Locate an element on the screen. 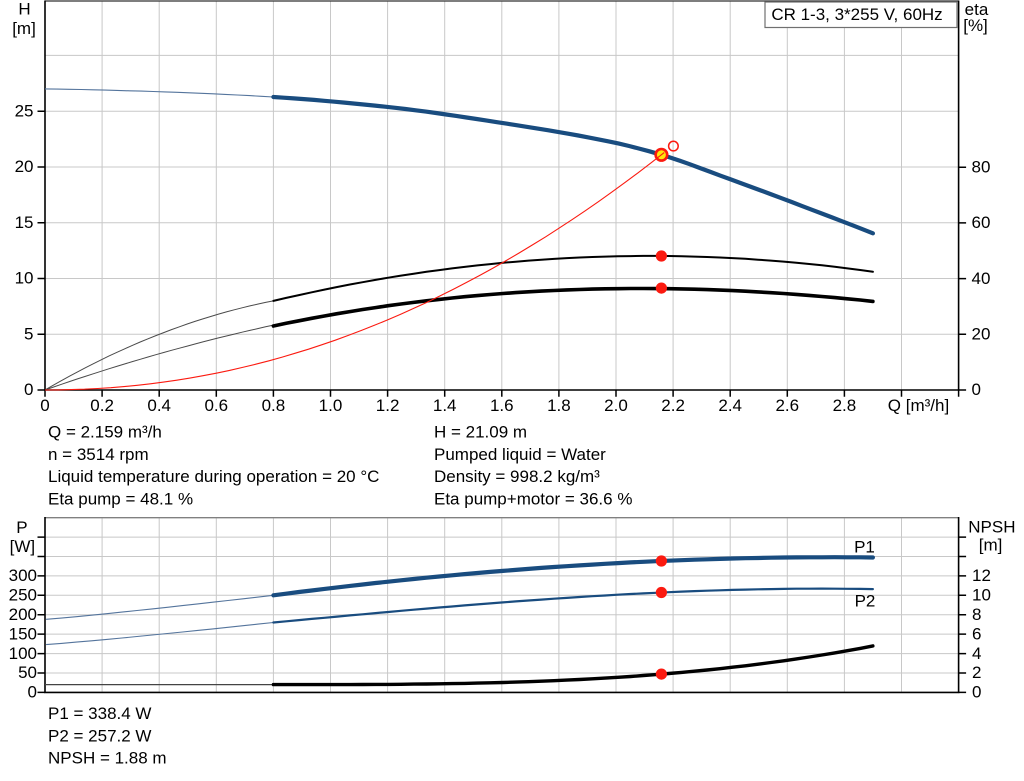 This screenshot has height=781, width=1024. svg-text: Q = 2.159 m³/h is located at coordinates (105, 431).